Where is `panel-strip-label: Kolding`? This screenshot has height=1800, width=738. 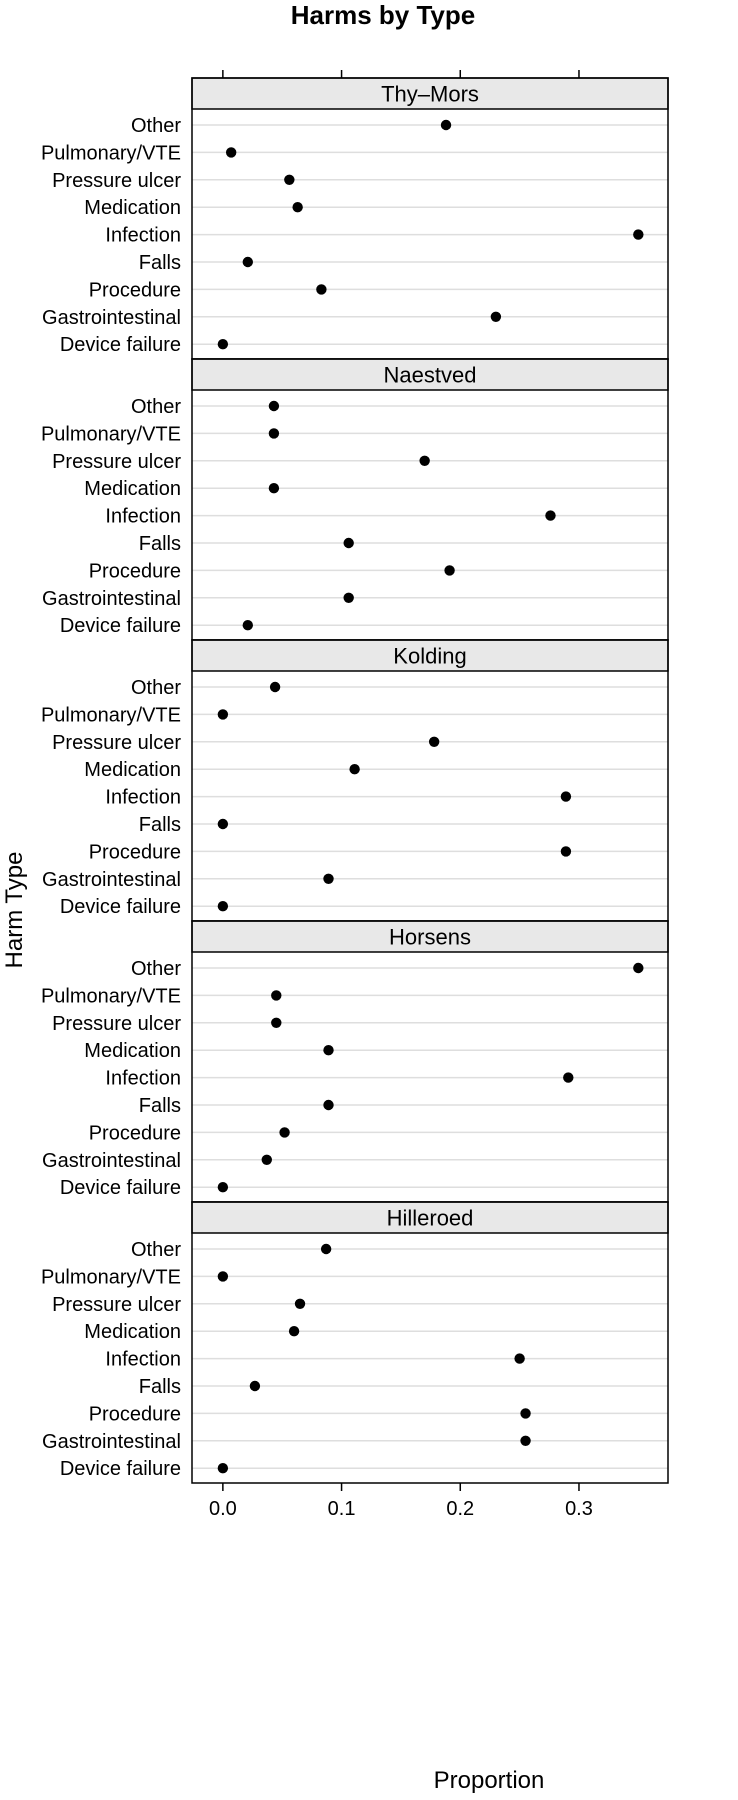
panel-strip-label: Kolding is located at coordinates (429, 656).